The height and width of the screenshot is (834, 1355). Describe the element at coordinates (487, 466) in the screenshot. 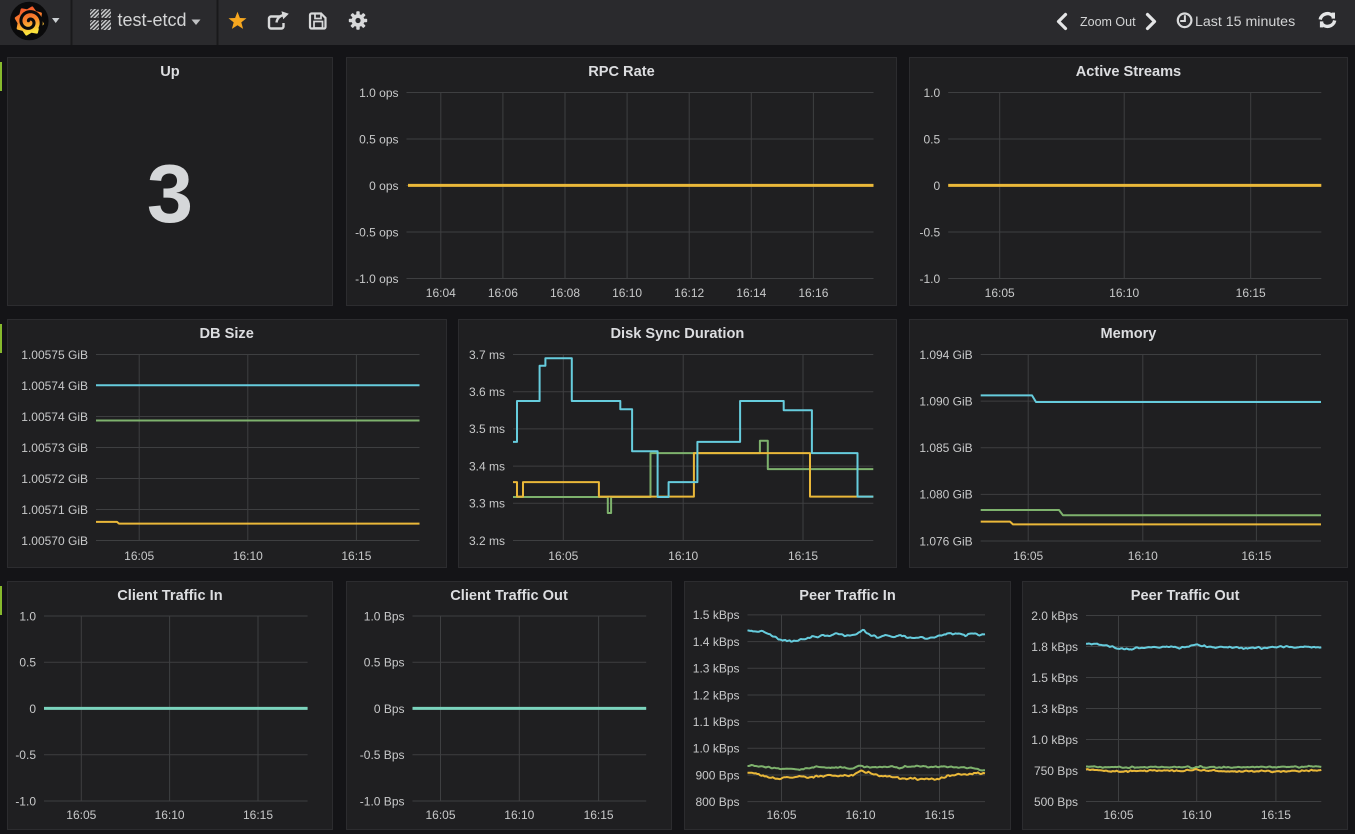

I see `svg-text: 3.4 ms` at that location.